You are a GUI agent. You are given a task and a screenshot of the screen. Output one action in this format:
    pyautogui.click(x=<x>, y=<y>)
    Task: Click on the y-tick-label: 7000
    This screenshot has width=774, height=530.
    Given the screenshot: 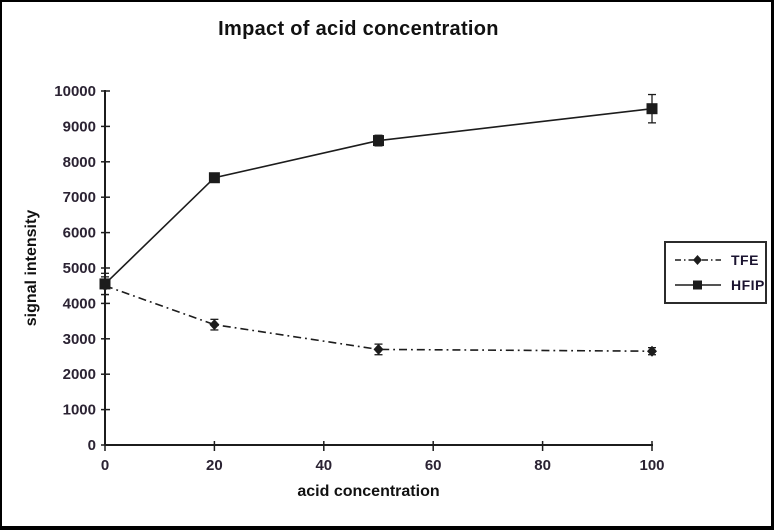 What is the action you would take?
    pyautogui.click(x=79, y=197)
    